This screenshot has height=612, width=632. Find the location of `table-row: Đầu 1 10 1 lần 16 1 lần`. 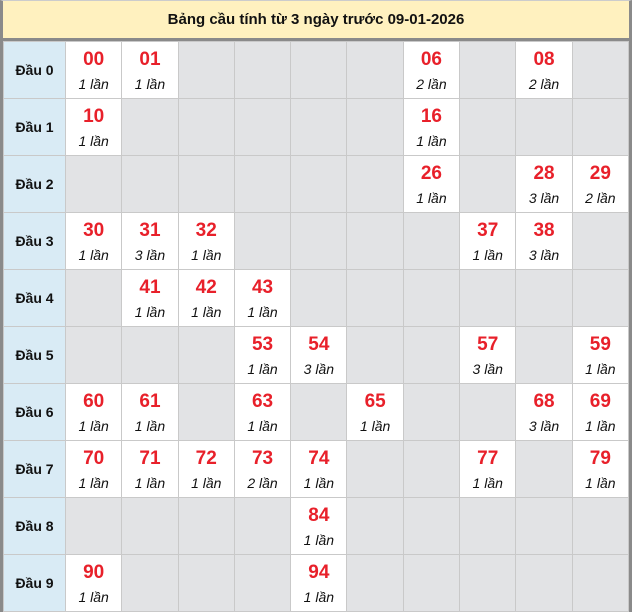

table-row: Đầu 1 10 1 lần 16 1 lần is located at coordinates (316, 127).